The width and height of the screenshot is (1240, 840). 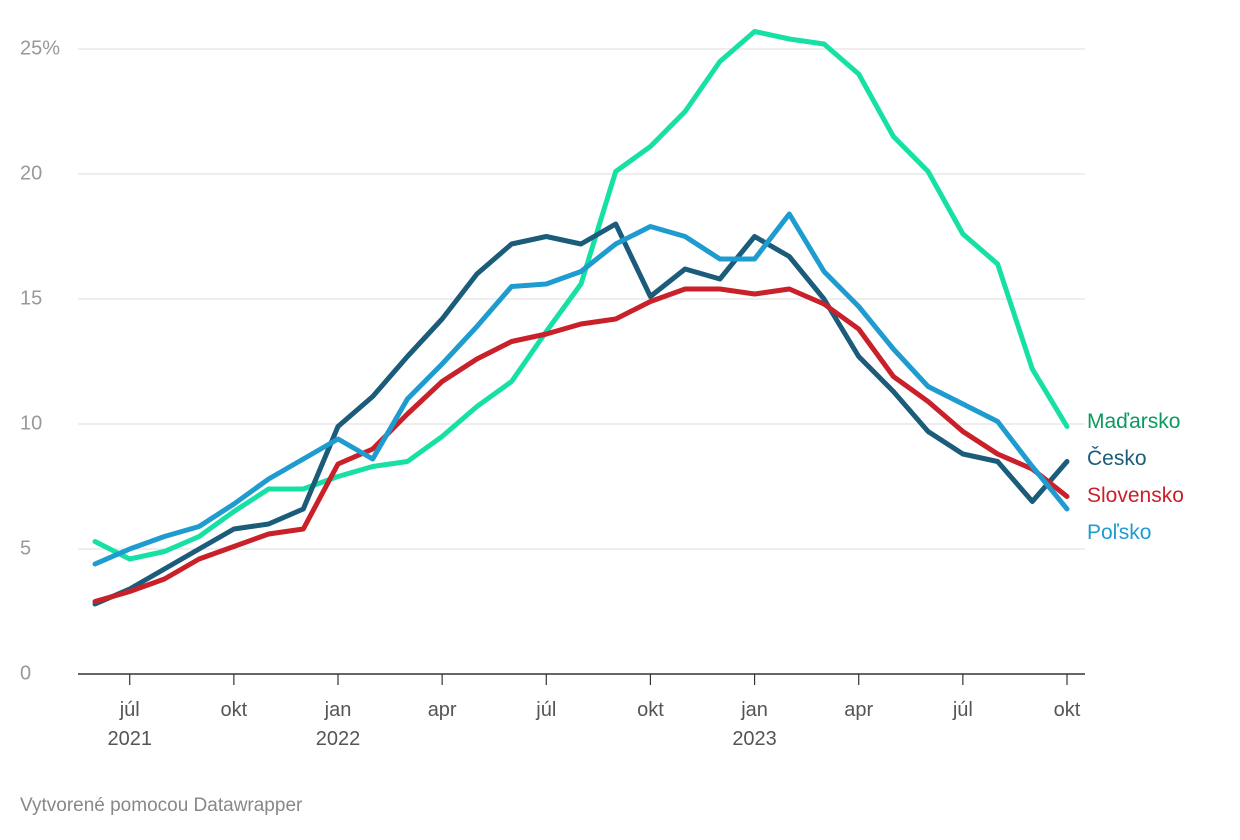 I want to click on footer: Vytvorené pomocou Datawrapper, so click(x=161, y=805).